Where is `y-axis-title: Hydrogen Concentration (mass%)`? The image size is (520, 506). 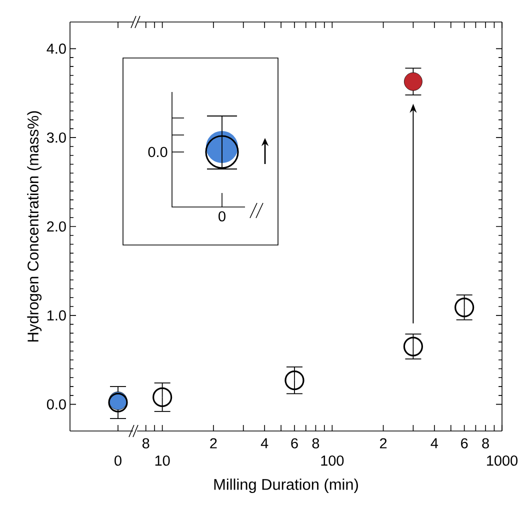
y-axis-title: Hydrogen Concentration (mass%) is located at coordinates (34, 226).